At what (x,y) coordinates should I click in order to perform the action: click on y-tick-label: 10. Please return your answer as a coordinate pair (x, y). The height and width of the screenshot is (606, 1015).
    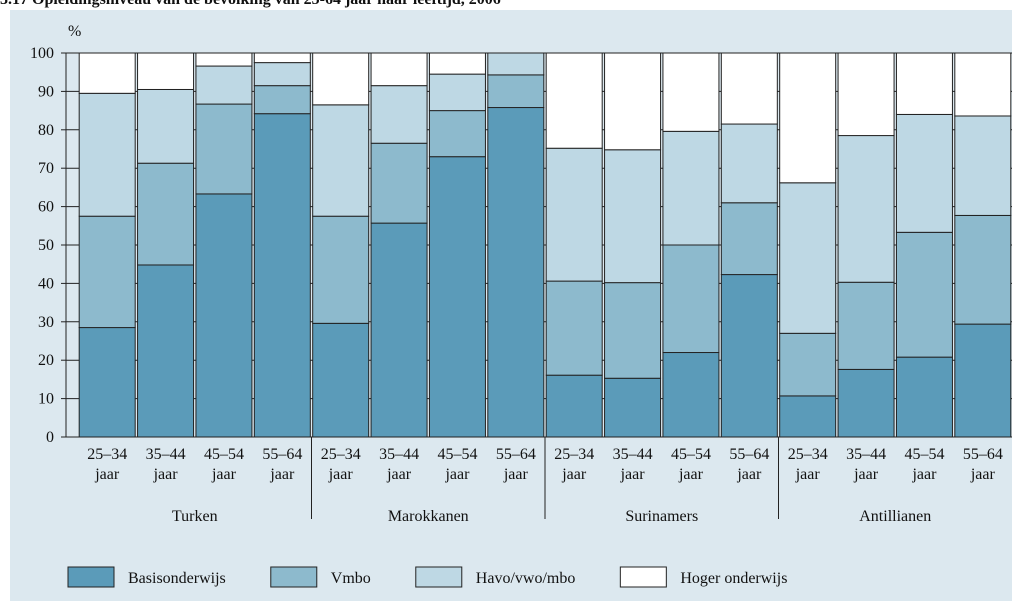
    Looking at the image, I should click on (46, 399).